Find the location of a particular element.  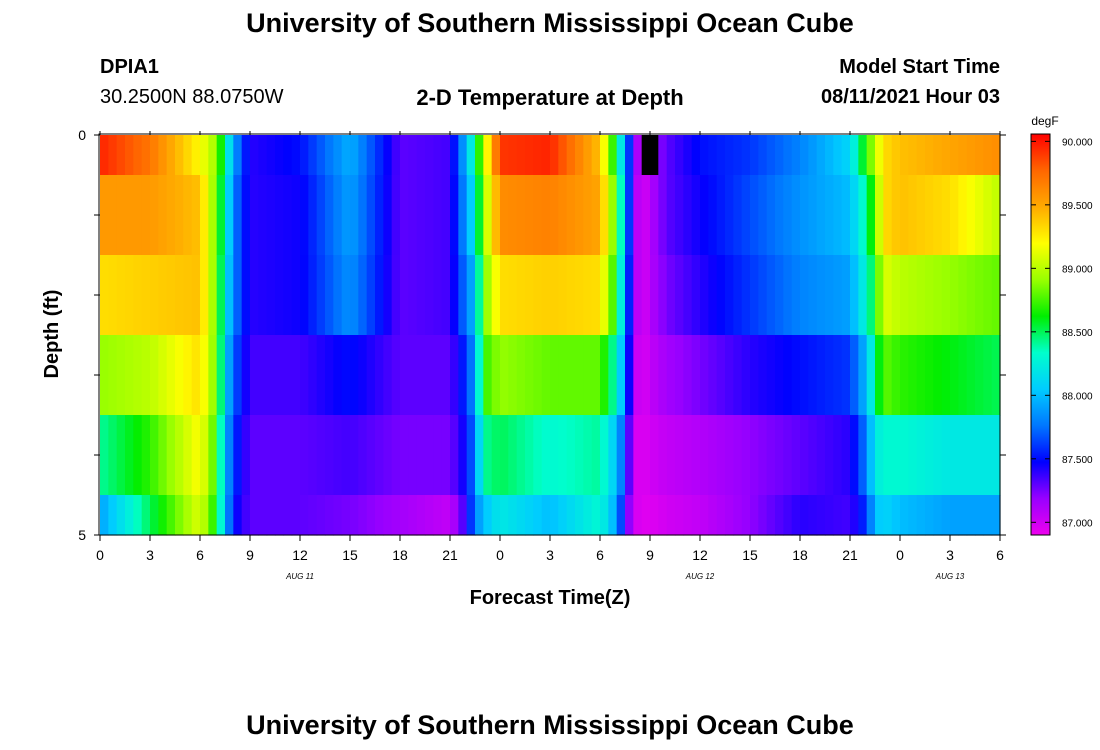

x-tick-label: 6 is located at coordinates (200, 555).